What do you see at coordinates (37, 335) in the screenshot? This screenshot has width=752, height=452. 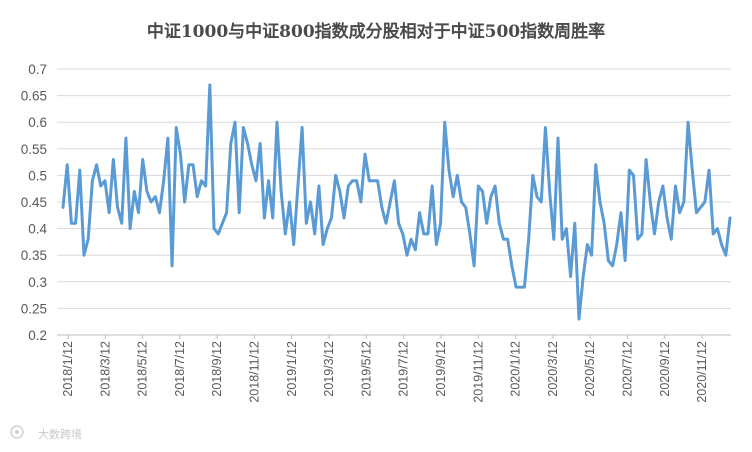 I see `y-tick-label: 0.2` at bounding box center [37, 335].